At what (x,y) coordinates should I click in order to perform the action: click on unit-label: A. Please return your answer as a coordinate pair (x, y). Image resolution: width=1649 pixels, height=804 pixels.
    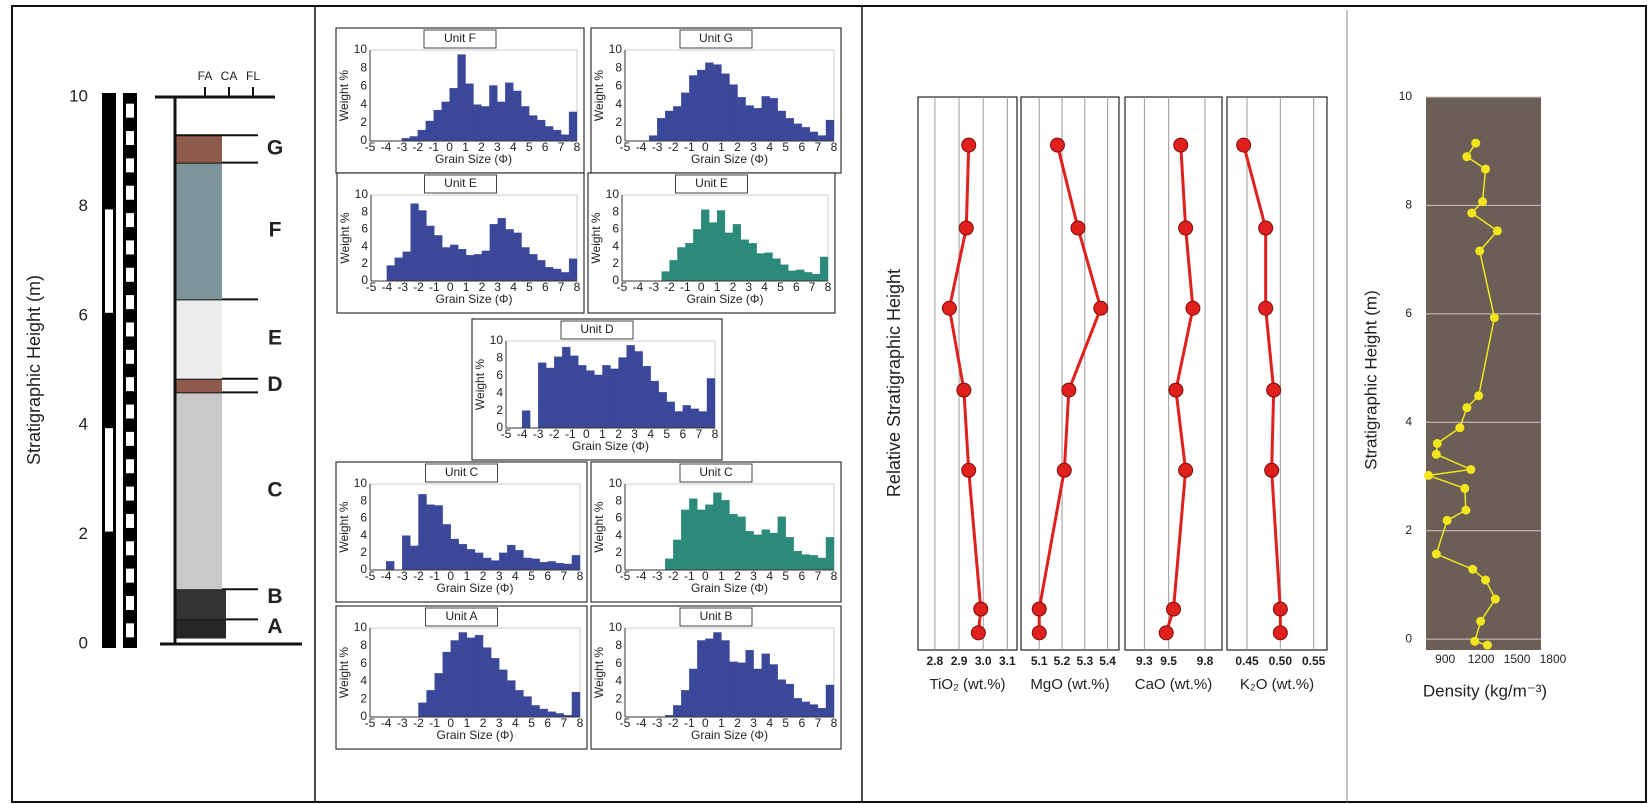
    Looking at the image, I should click on (274, 626).